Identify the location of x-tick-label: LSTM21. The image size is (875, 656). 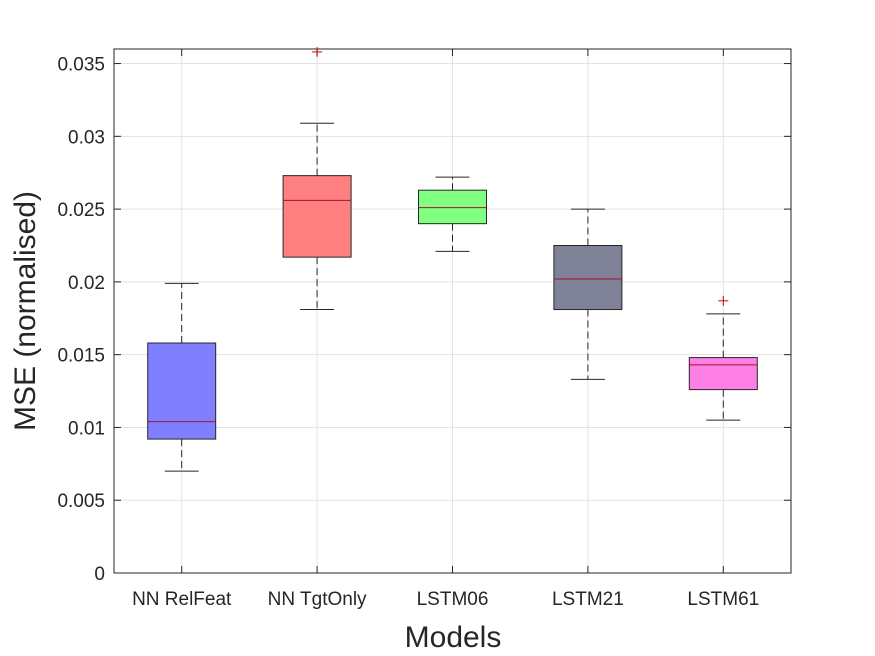
(588, 599).